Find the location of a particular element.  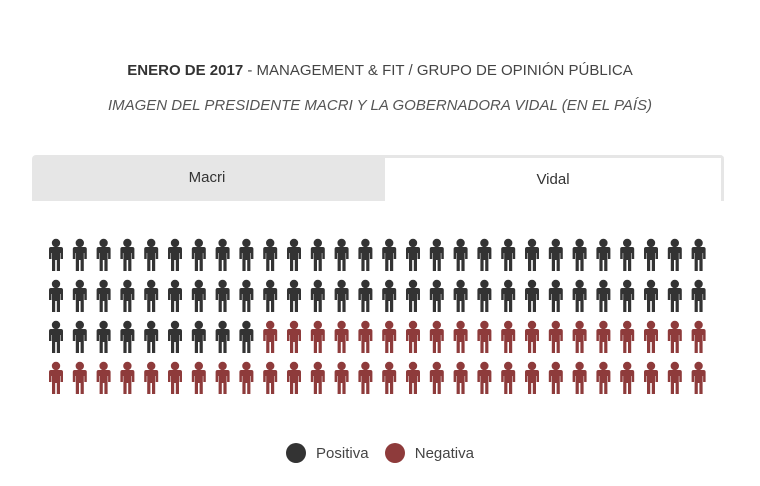

legend-label-negativa: Negativa is located at coordinates (444, 453).